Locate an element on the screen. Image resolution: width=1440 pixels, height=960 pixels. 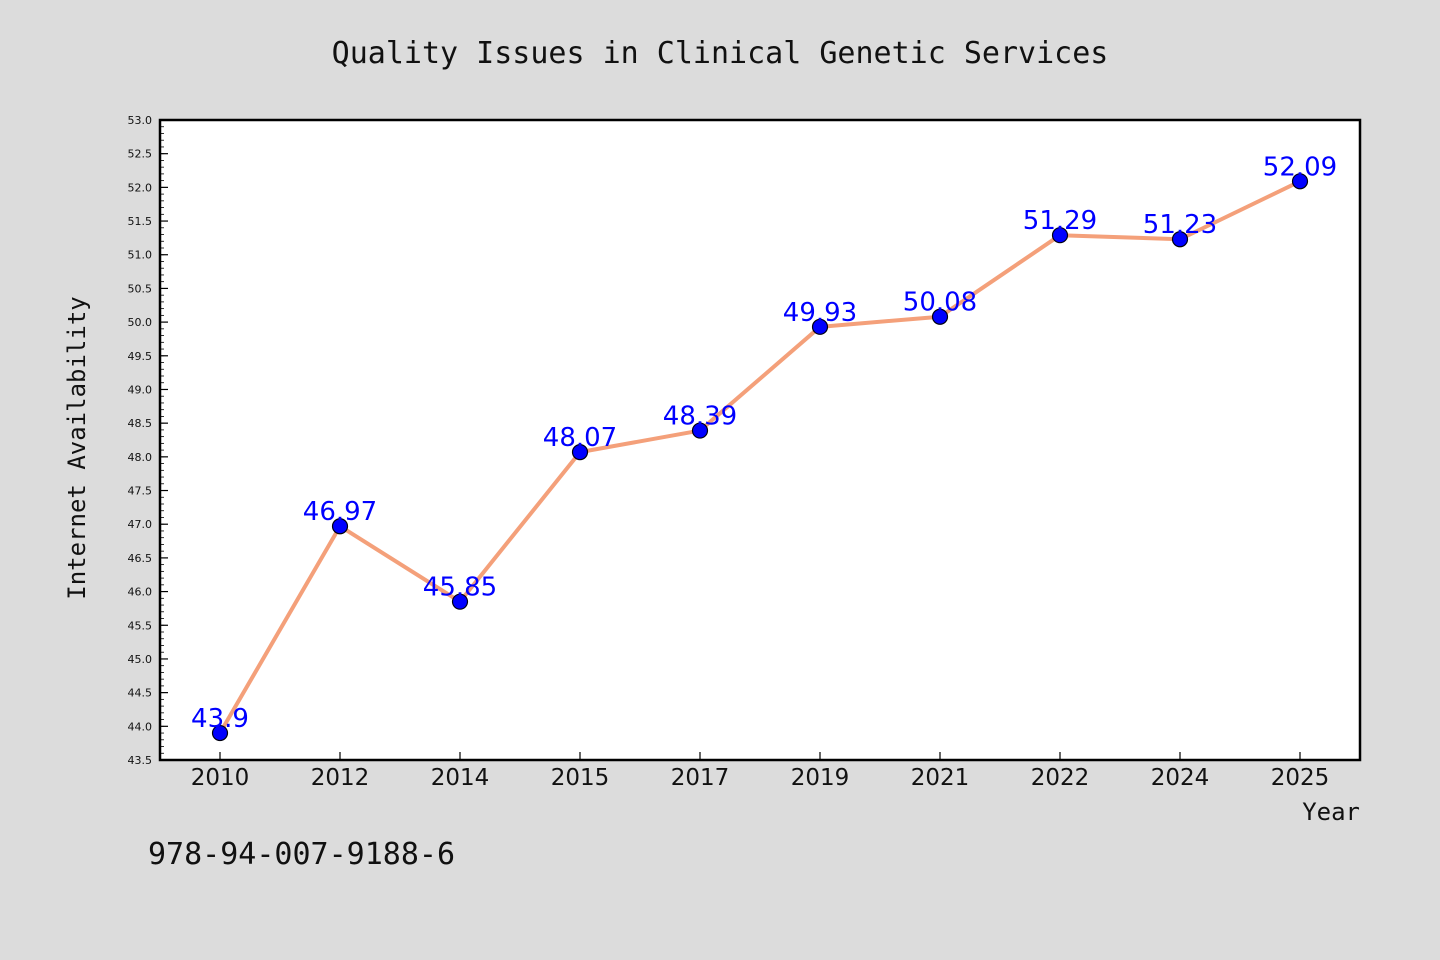
y-tick-label: 47.5 is located at coordinates (140, 491).